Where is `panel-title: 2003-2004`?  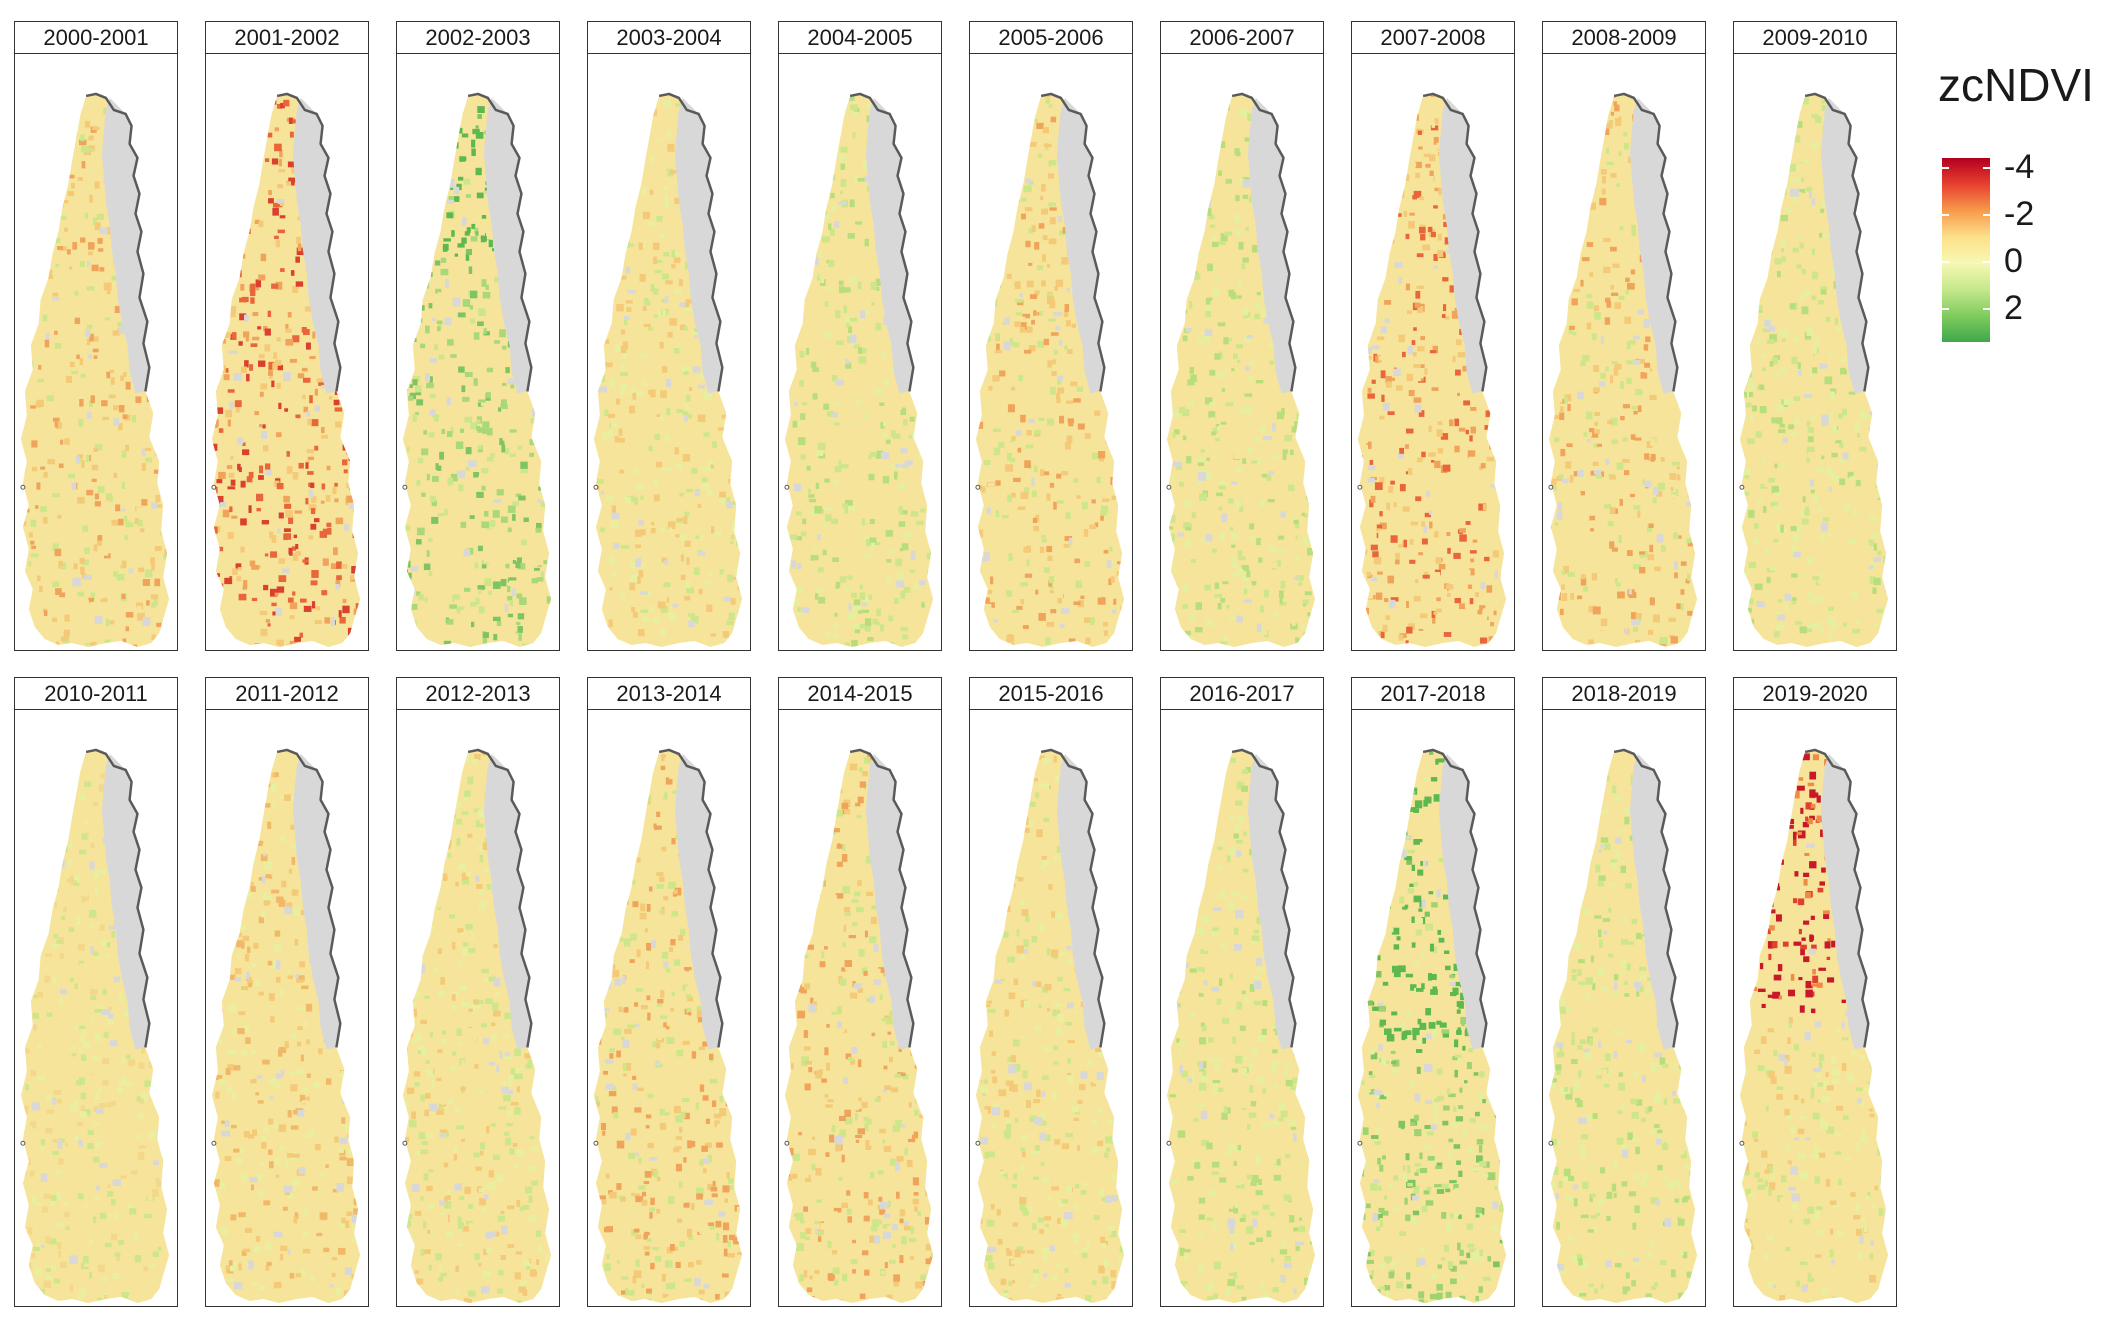 panel-title: 2003-2004 is located at coordinates (669, 37).